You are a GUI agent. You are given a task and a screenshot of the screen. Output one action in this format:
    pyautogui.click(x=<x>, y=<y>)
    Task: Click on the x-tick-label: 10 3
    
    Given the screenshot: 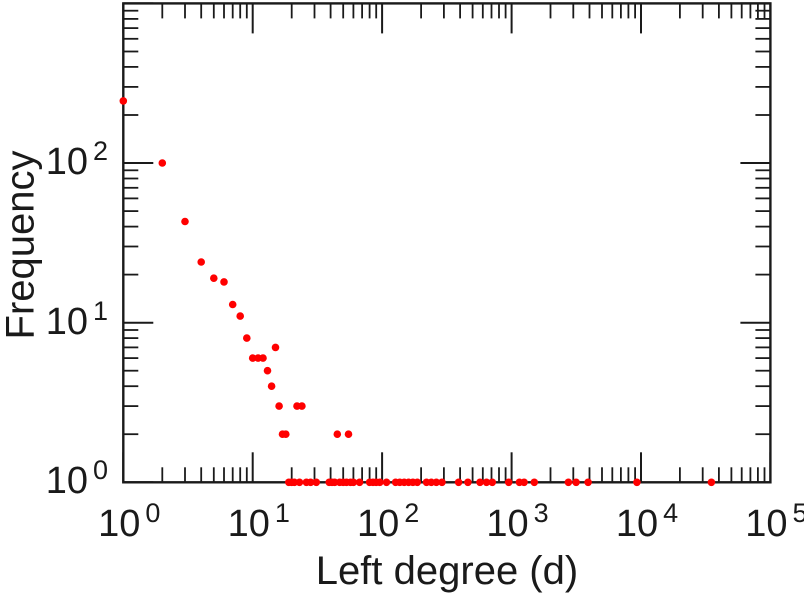 What is the action you would take?
    pyautogui.click(x=517, y=522)
    